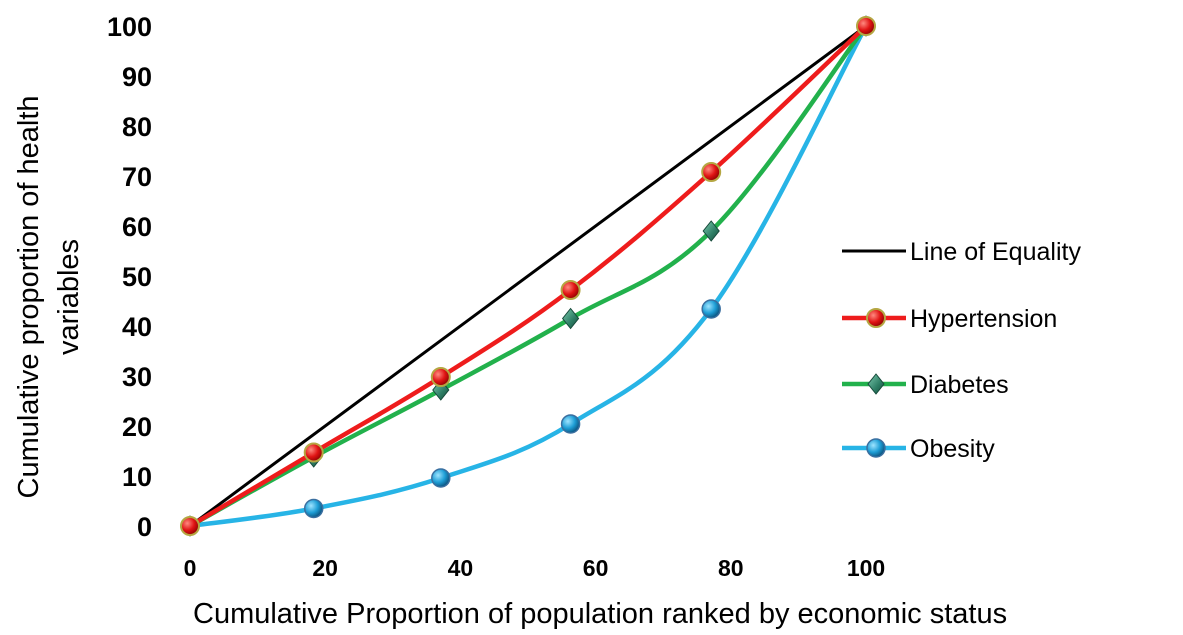 This screenshot has height=635, width=1183. I want to click on legend-marker-obesity, so click(876, 448).